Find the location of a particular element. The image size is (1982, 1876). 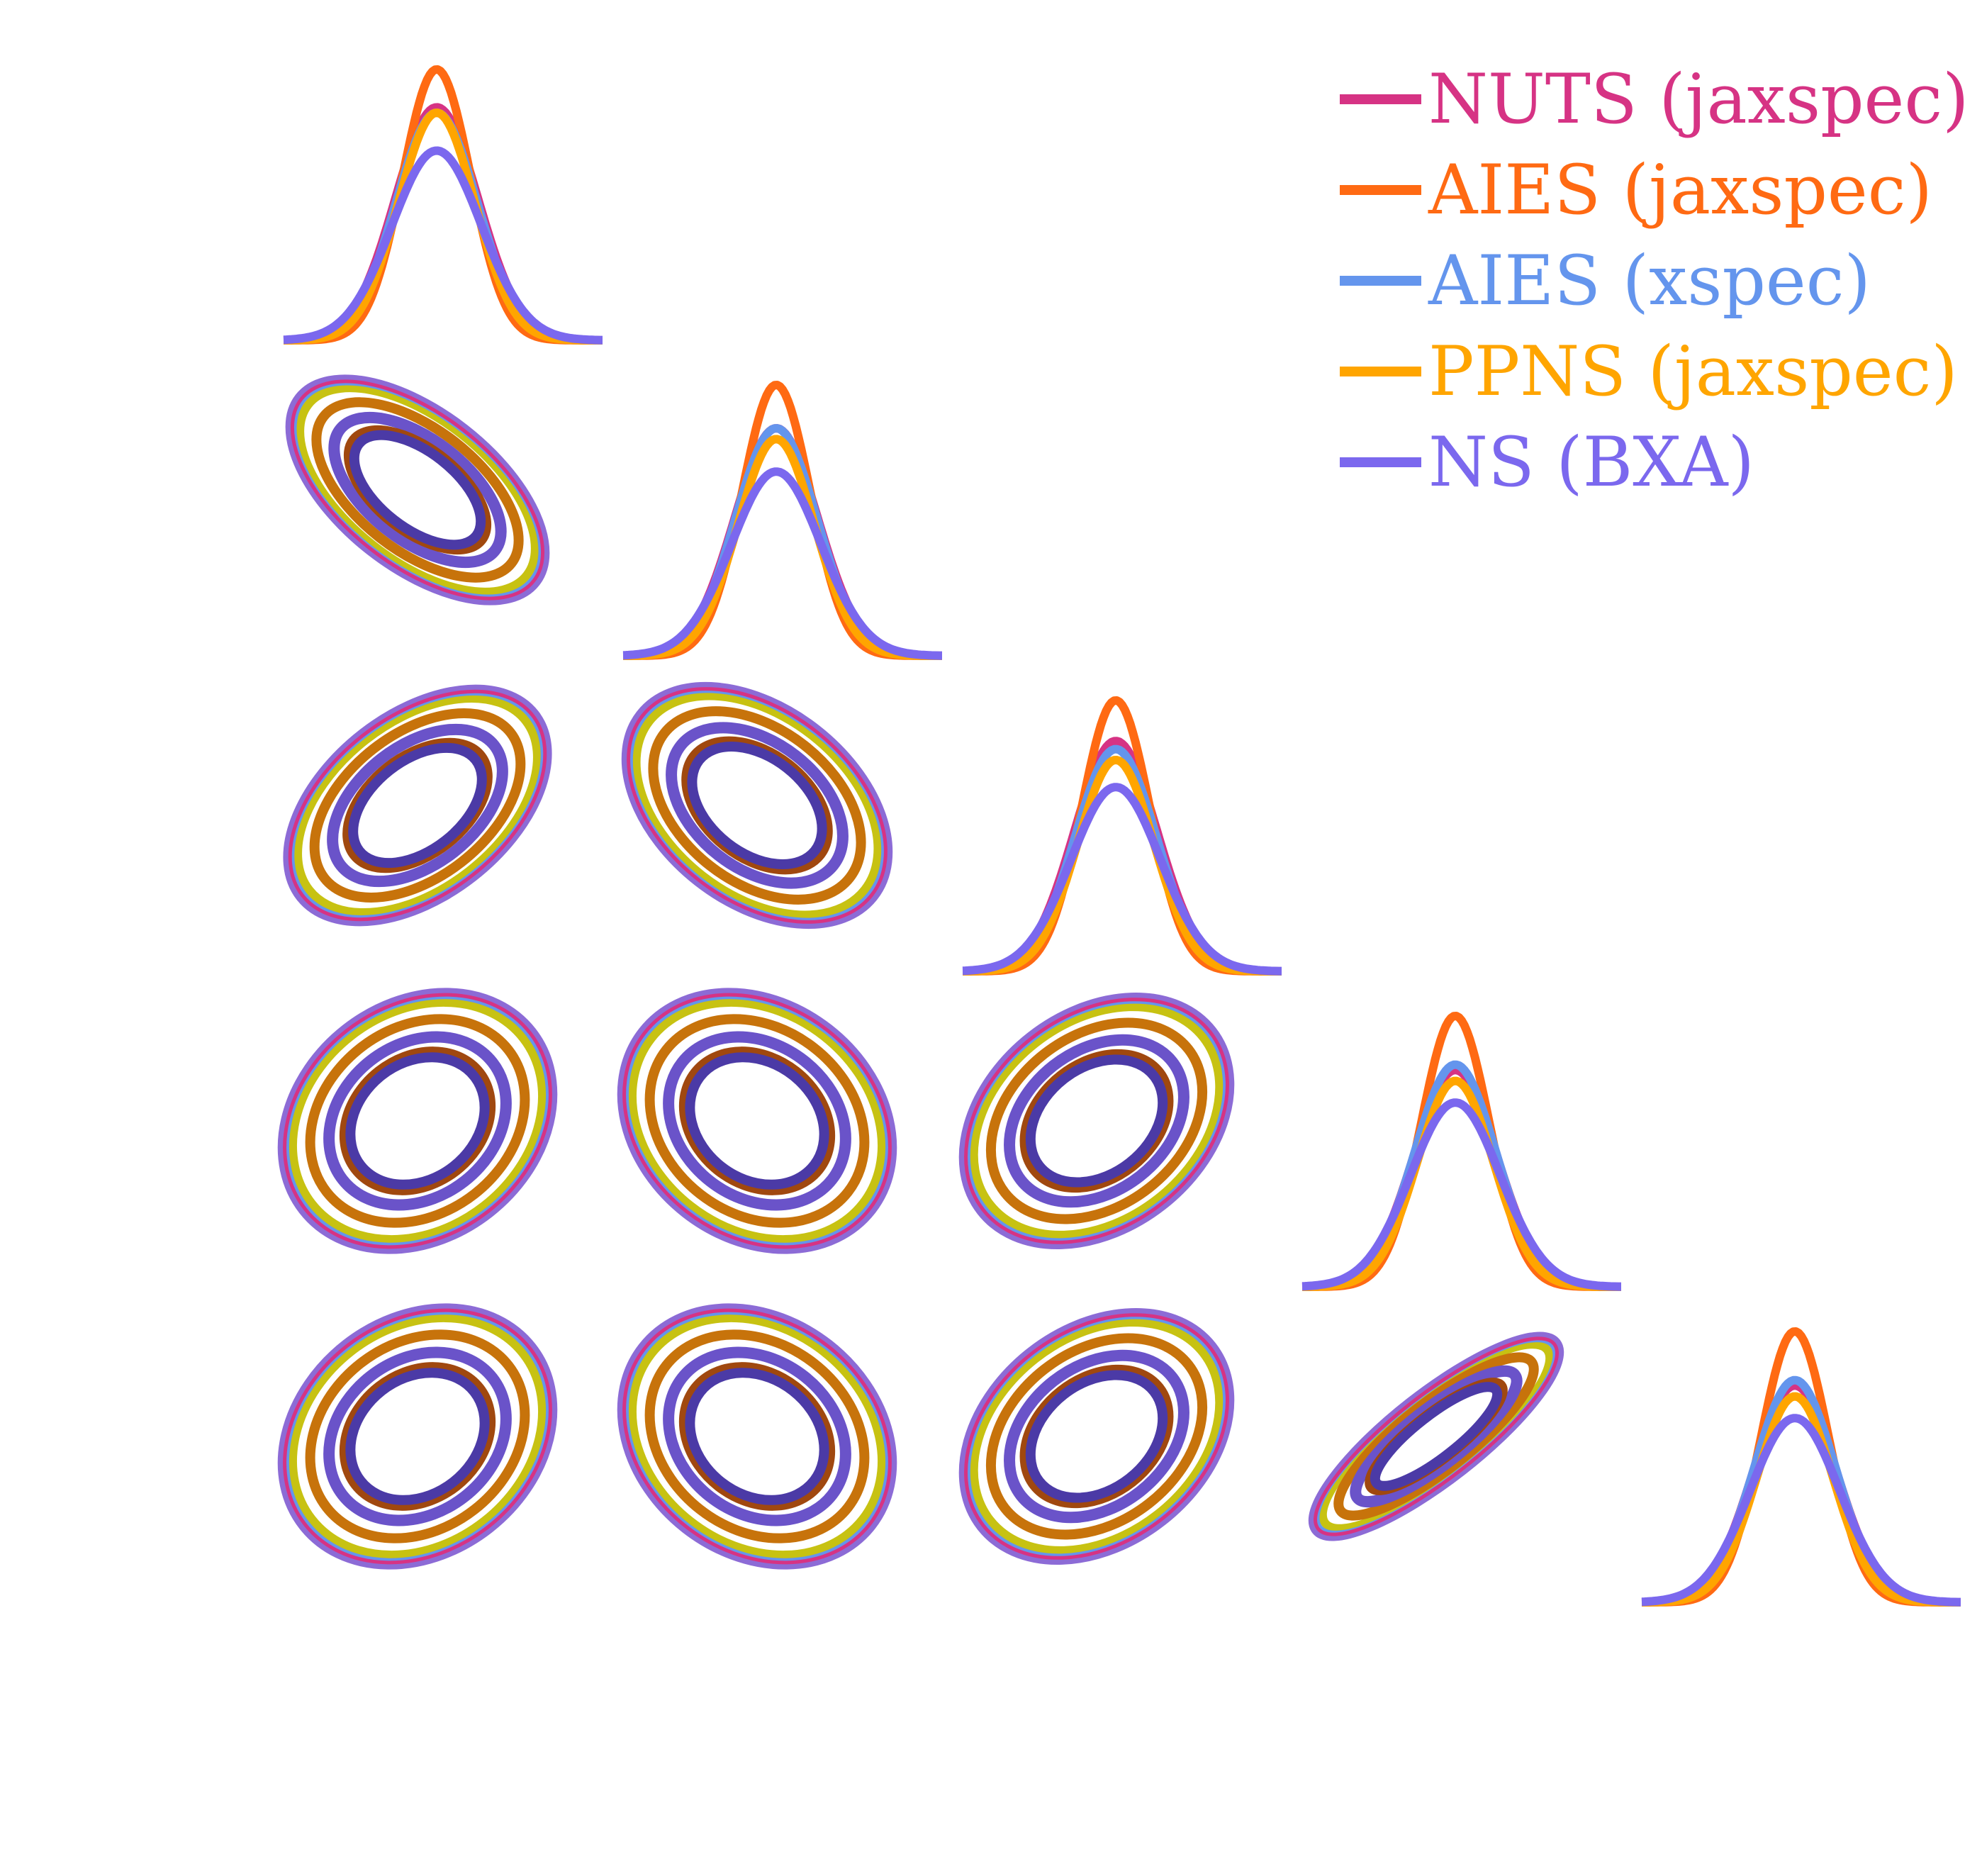

legend-entry-nuts-jaxspec: NUTS (jaxspec) is located at coordinates (1654, 99).